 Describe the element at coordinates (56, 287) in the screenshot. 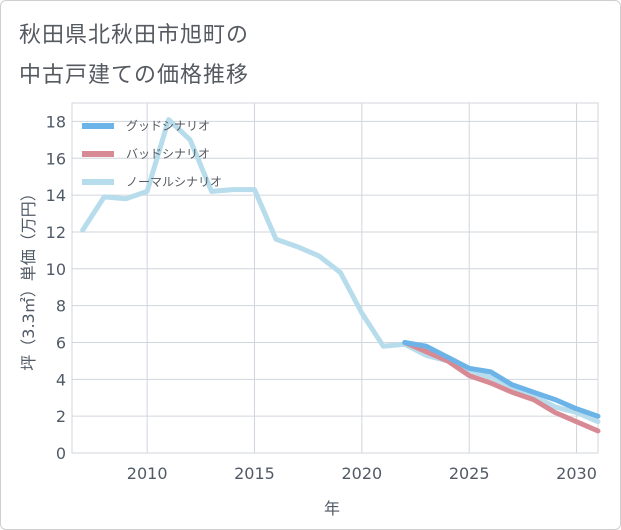

I see `y-axis-ticks: 0 2 4 6 8 10 12 14 16 18` at that location.